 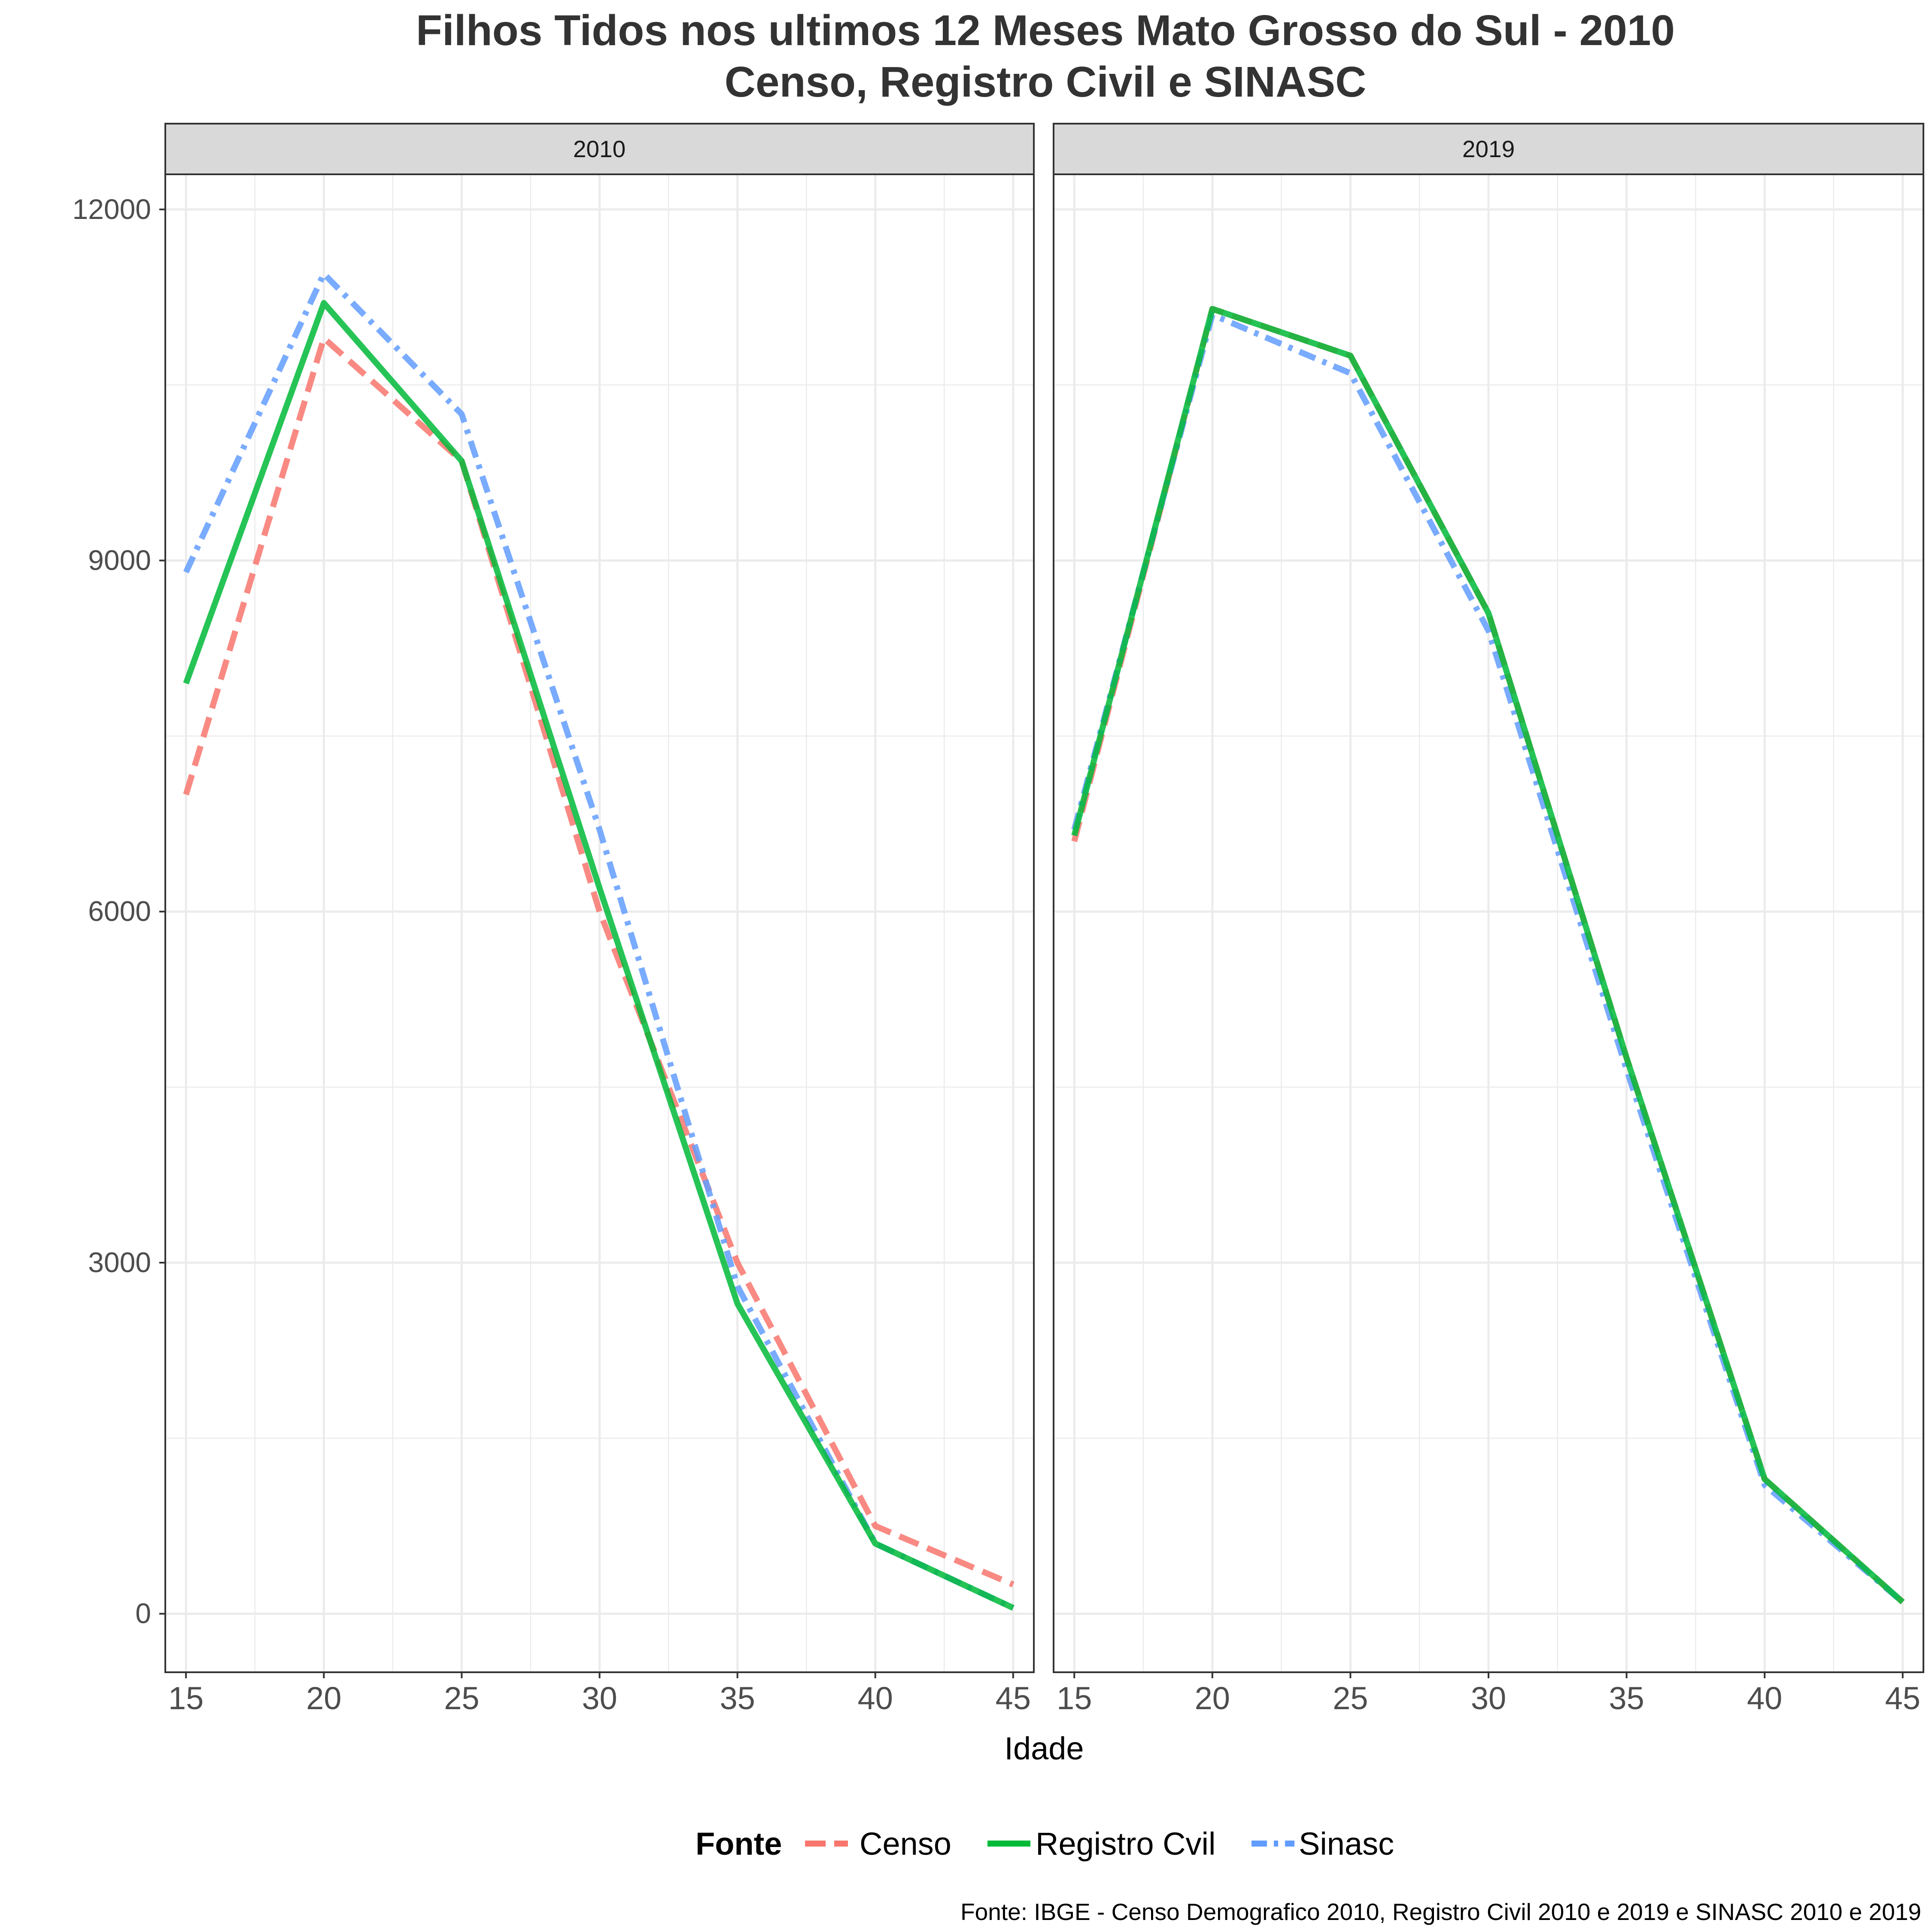 I want to click on legend-label-registro-cvil: Registro Cvil, so click(x=1125, y=1844).